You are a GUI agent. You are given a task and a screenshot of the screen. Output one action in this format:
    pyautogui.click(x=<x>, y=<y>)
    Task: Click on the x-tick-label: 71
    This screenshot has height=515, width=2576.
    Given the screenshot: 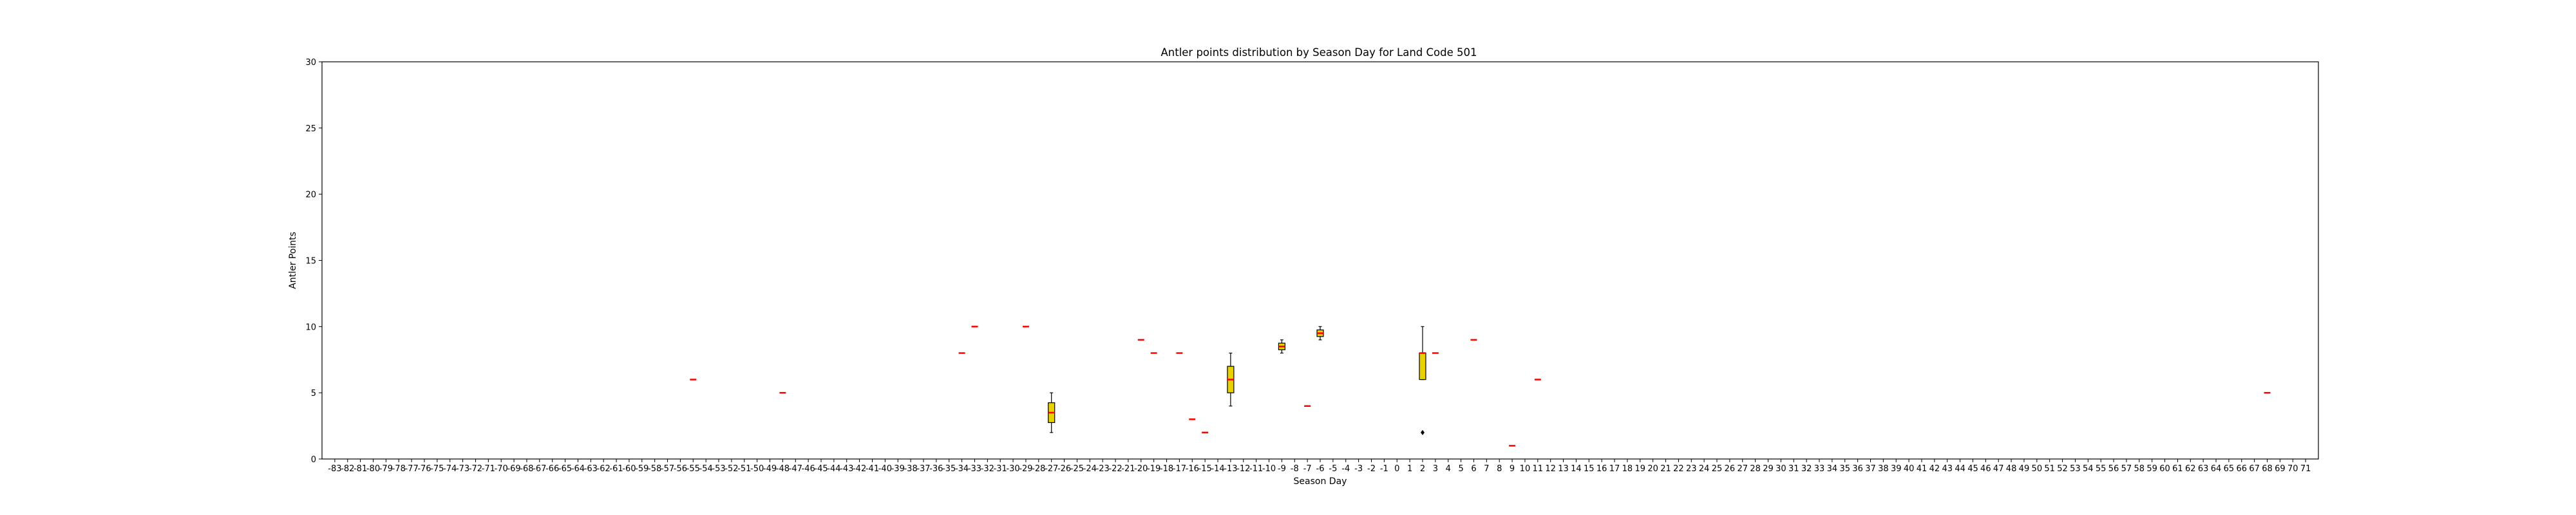 What is the action you would take?
    pyautogui.click(x=2305, y=469)
    